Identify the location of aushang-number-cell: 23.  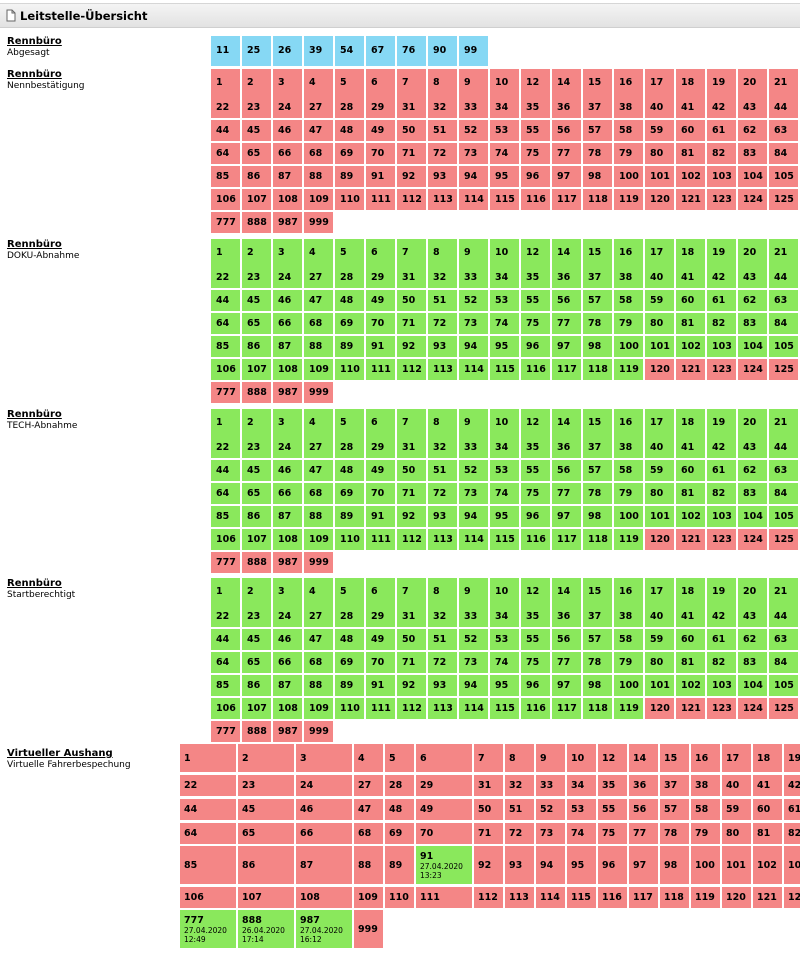
(266, 785).